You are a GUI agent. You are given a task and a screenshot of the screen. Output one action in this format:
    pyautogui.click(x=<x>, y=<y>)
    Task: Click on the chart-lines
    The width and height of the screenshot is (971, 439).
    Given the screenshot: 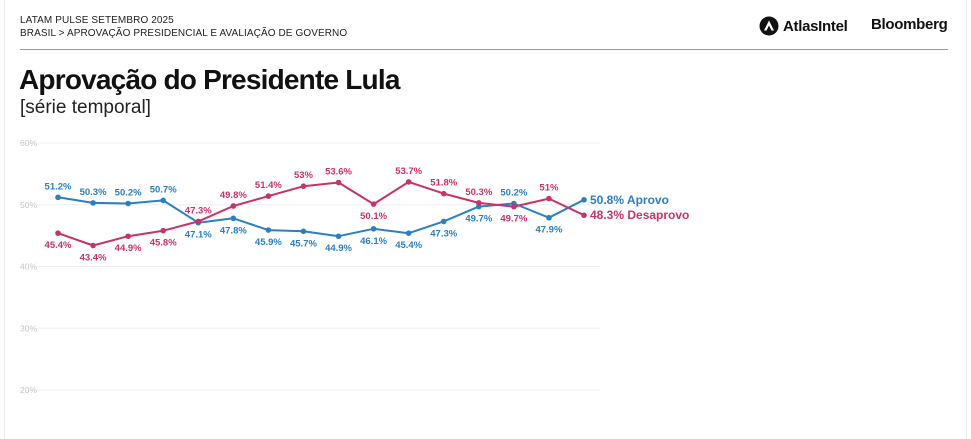 What is the action you would take?
    pyautogui.click(x=321, y=213)
    